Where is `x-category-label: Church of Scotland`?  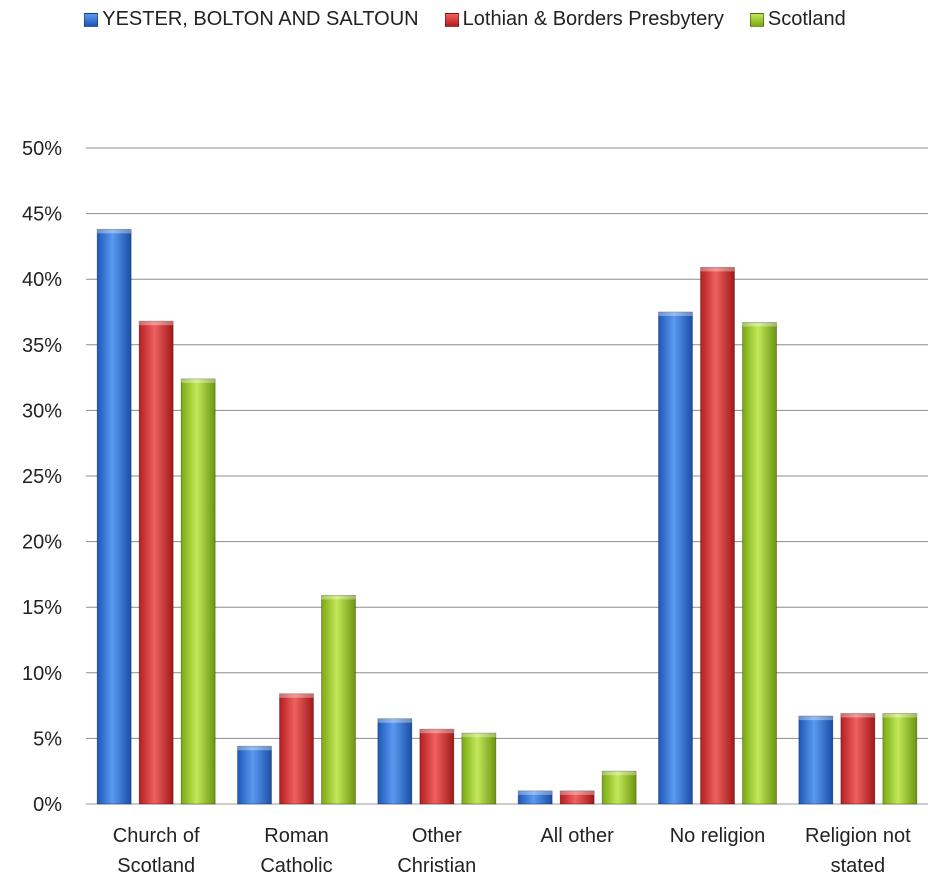
x-category-label: Church of Scotland is located at coordinates (156, 850).